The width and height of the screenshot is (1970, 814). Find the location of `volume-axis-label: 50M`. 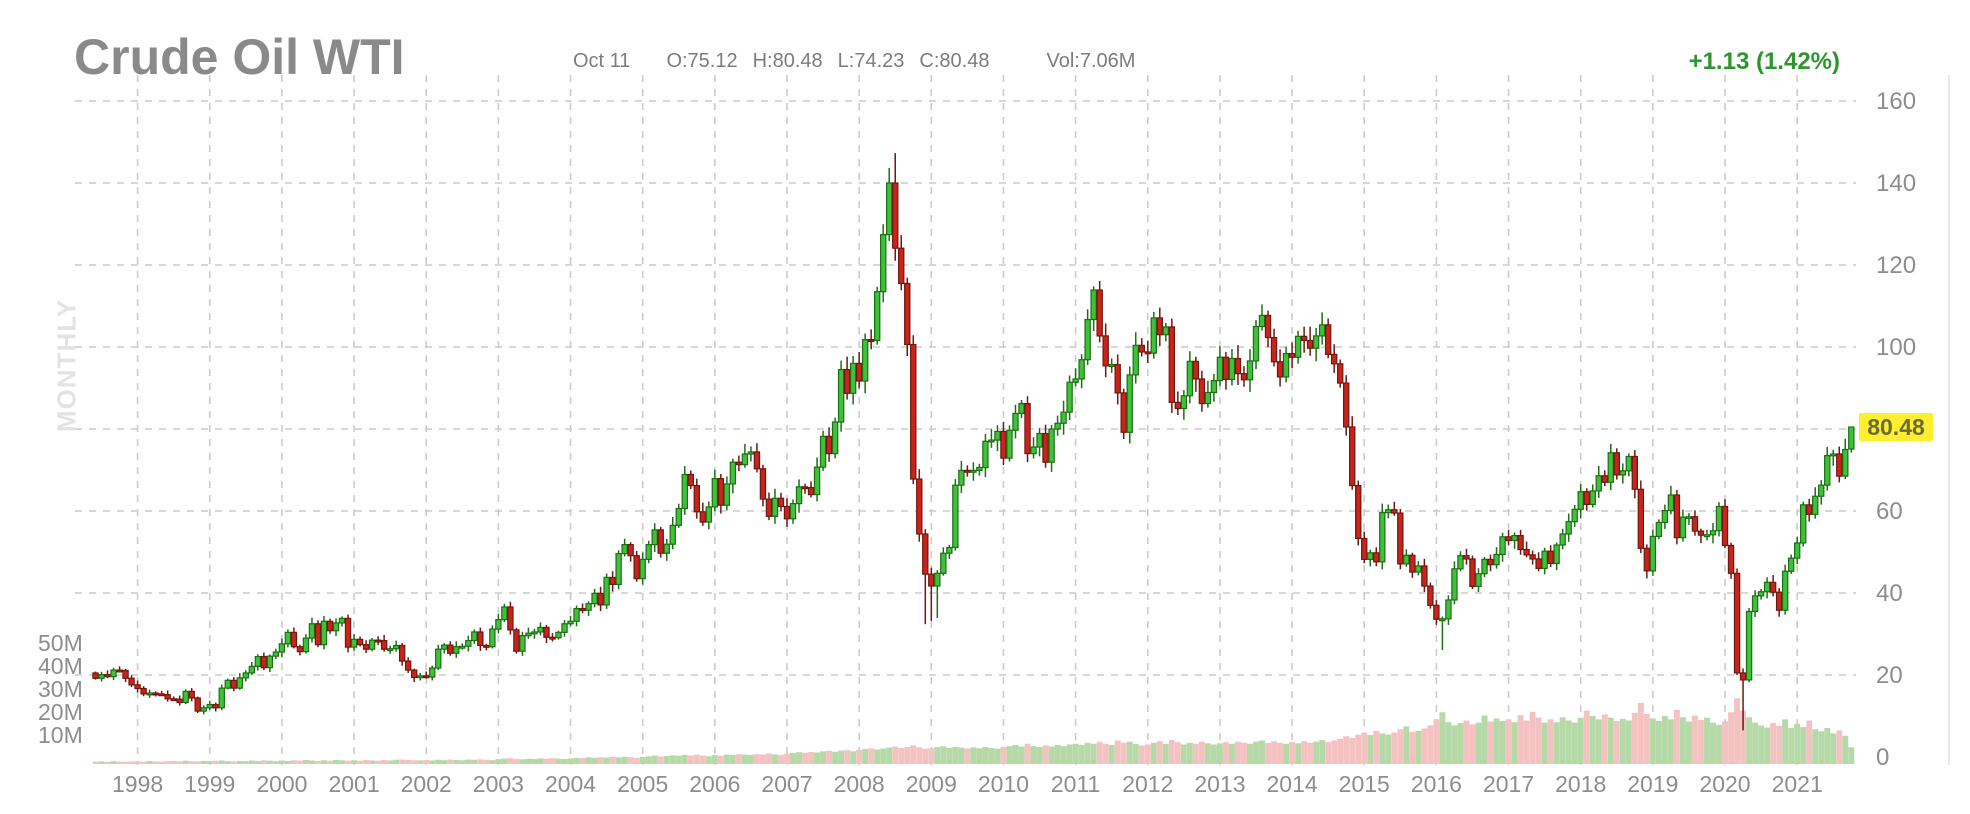

volume-axis-label: 50M is located at coordinates (60, 643).